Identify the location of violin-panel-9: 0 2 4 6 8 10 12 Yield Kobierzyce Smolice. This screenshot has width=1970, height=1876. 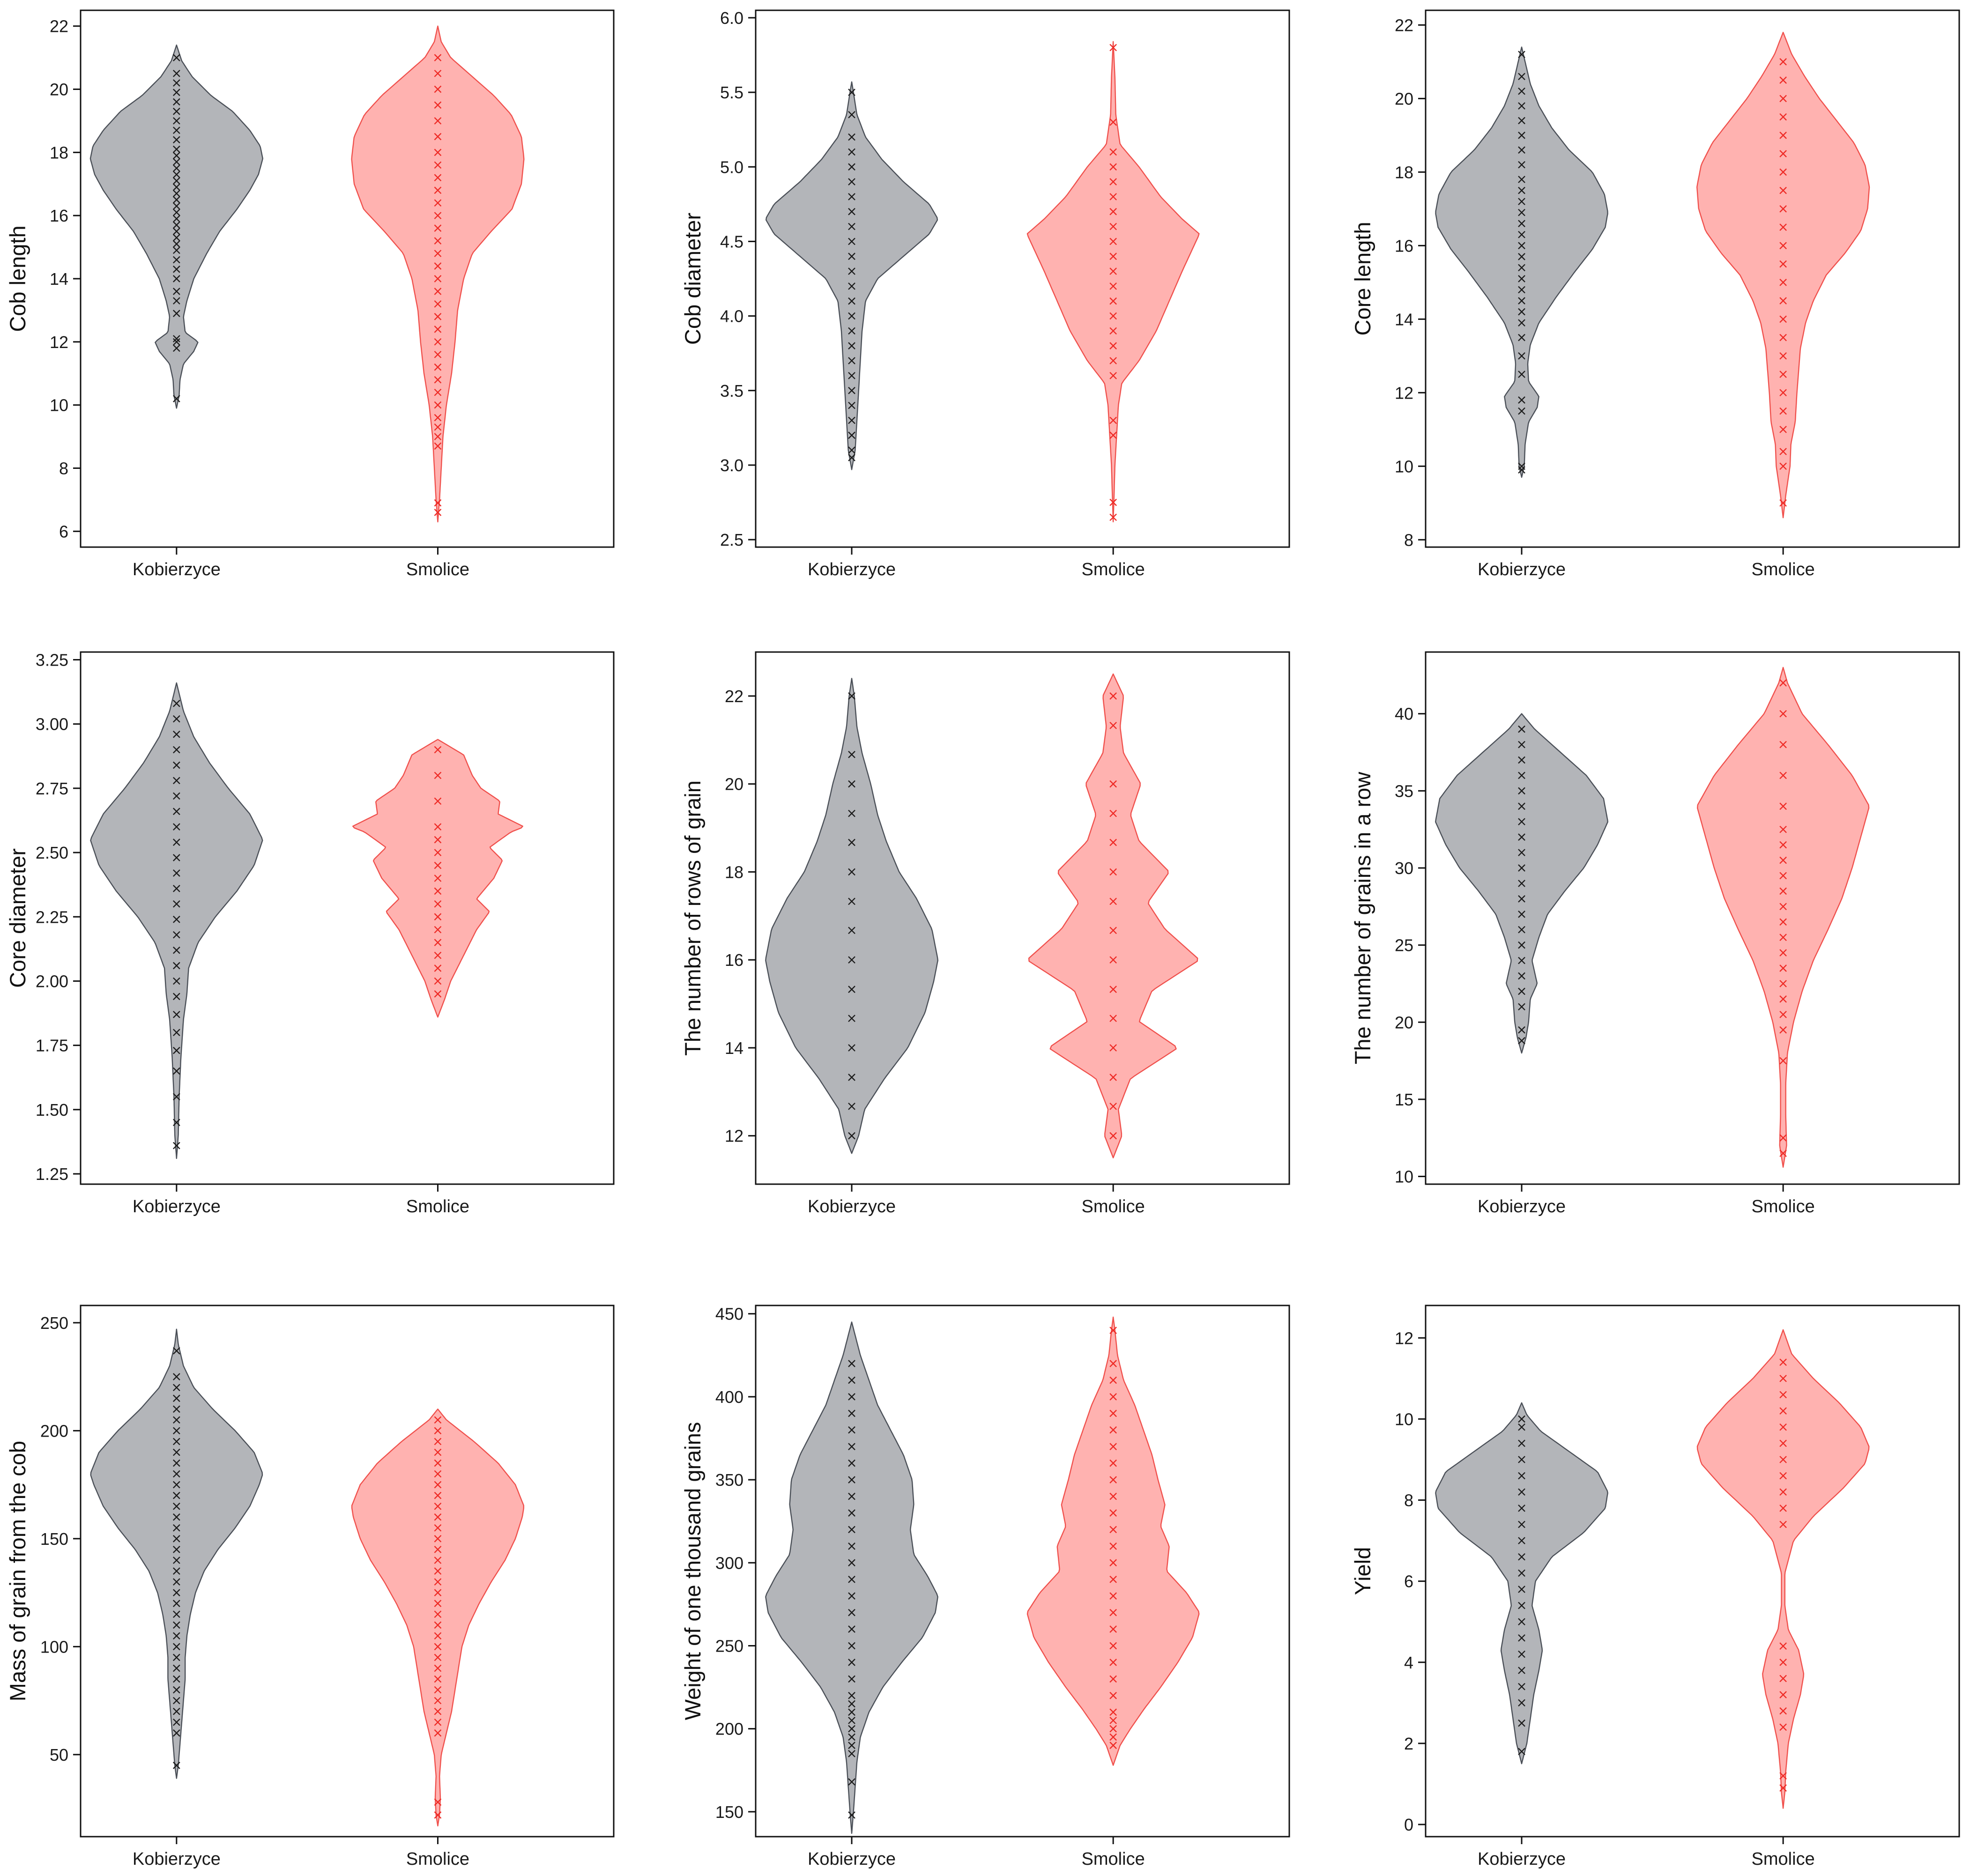
(1655, 1587).